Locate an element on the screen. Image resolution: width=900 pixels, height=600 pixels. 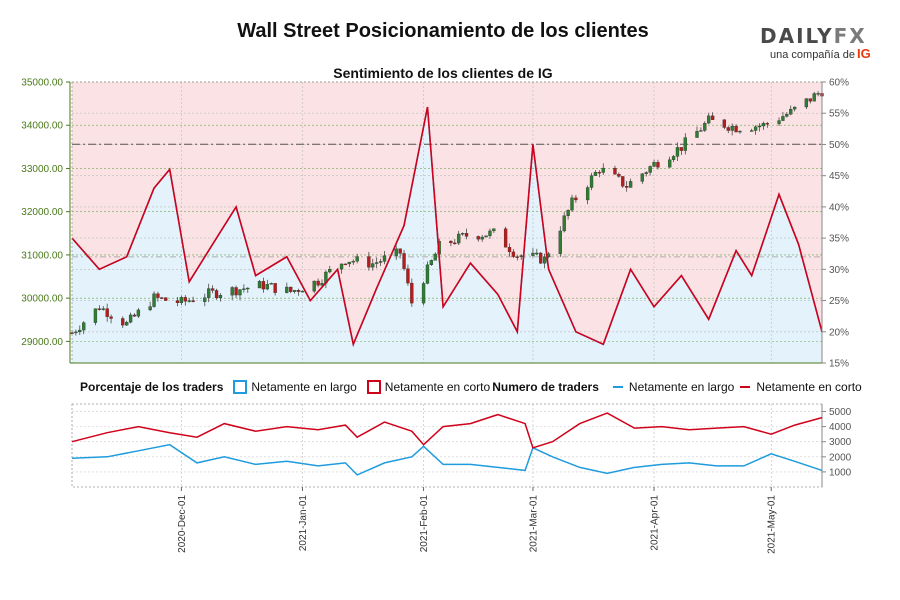
long-line-swatch is located at coordinates (617, 387).